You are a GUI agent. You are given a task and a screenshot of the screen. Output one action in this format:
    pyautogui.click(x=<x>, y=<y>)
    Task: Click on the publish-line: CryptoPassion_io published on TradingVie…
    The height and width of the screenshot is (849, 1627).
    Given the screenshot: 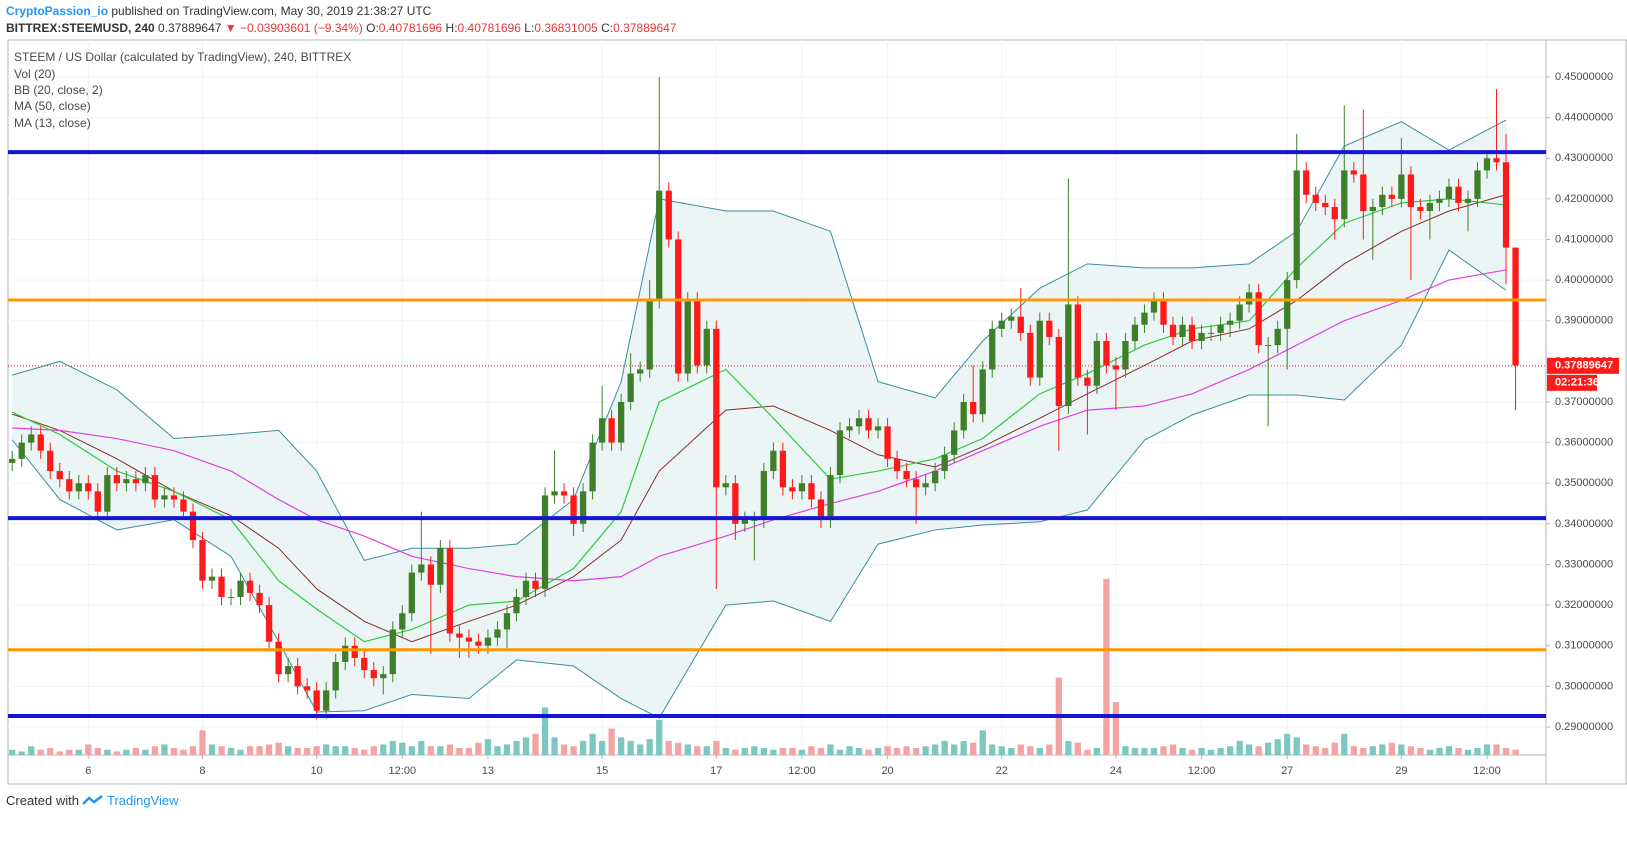 What is the action you would take?
    pyautogui.click(x=218, y=11)
    